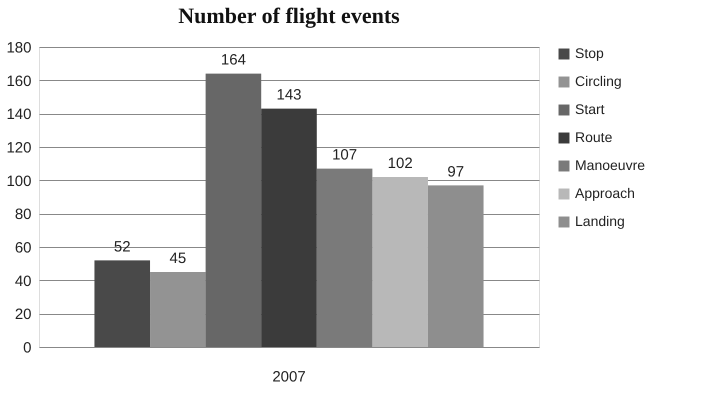 The image size is (703, 401). Describe the element at coordinates (589, 53) in the screenshot. I see `legend-label: Stop` at that location.